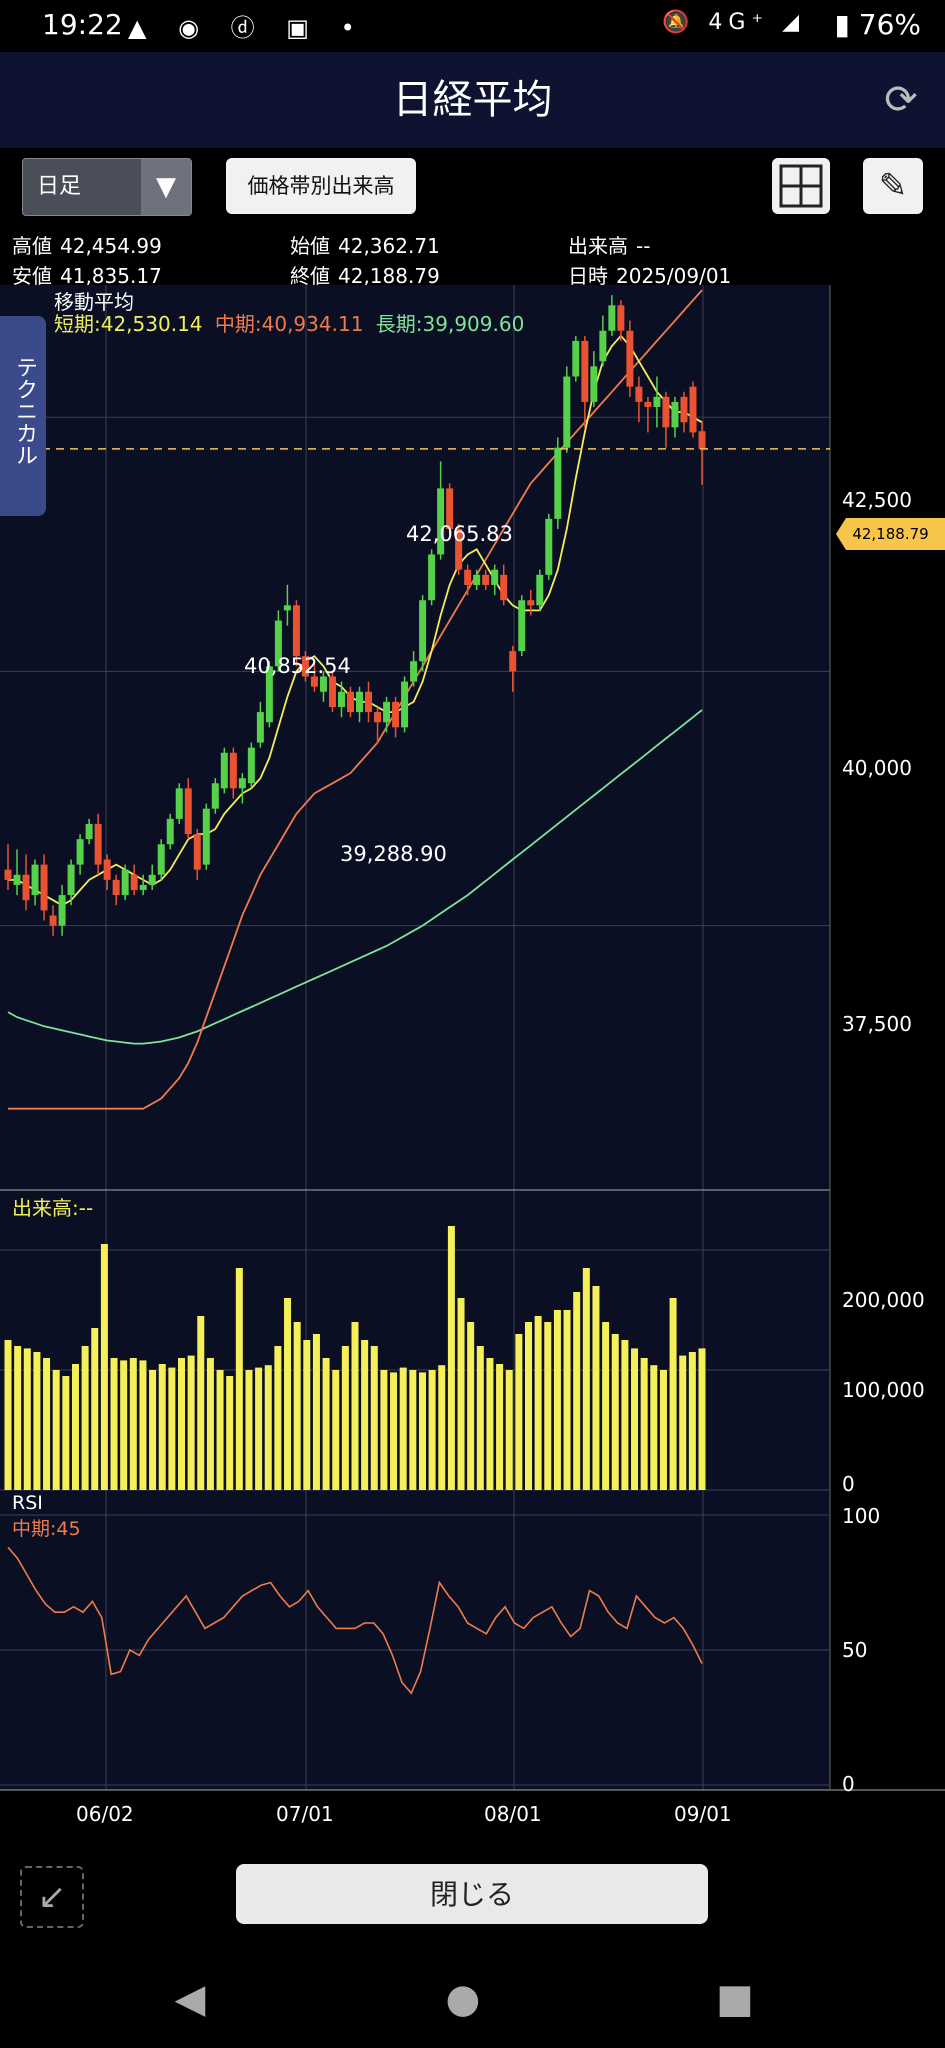 The height and width of the screenshot is (2048, 945). What do you see at coordinates (52, 1897) in the screenshot?
I see `draw-tool-icon: ↙` at bounding box center [52, 1897].